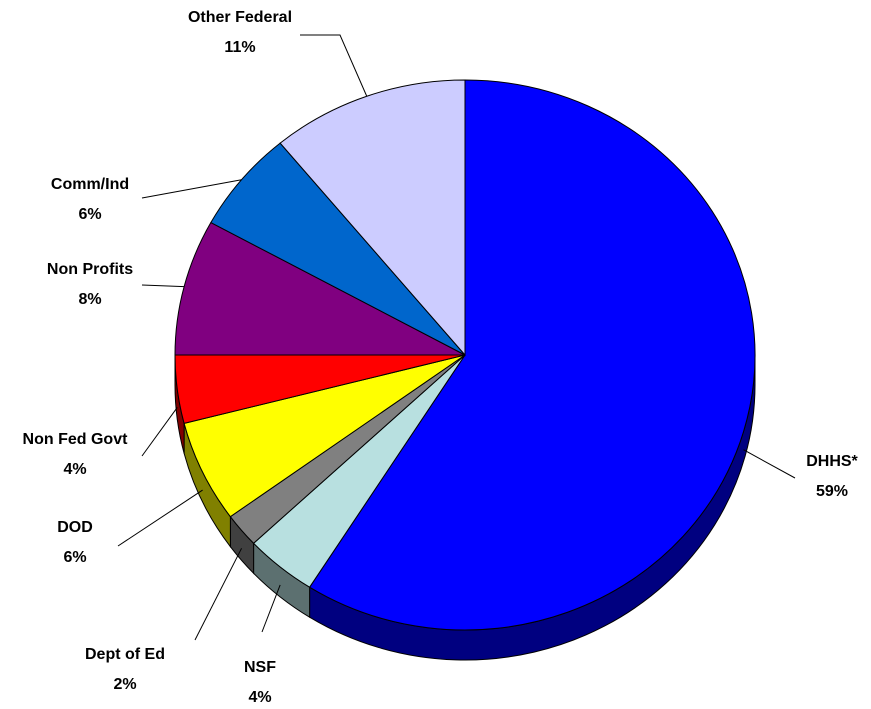 This screenshot has height=709, width=871. Describe the element at coordinates (240, 17) in the screenshot. I see `slice-label: Other Federal` at that location.